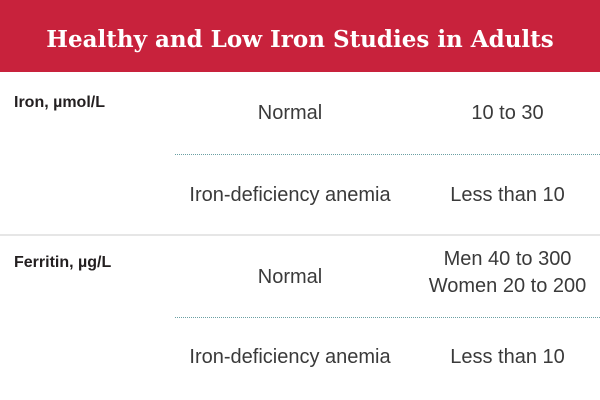 This screenshot has width=600, height=400. What do you see at coordinates (507, 286) in the screenshot?
I see `ferritin-normal-value-women: Women 20 to 200` at bounding box center [507, 286].